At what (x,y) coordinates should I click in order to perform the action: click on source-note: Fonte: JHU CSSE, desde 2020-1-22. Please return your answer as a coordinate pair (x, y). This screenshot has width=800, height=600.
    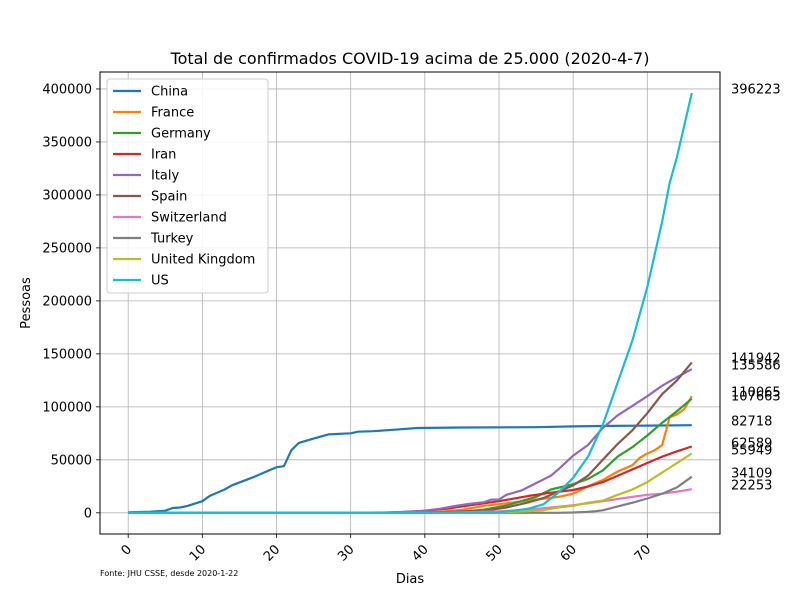
    Looking at the image, I should click on (169, 573).